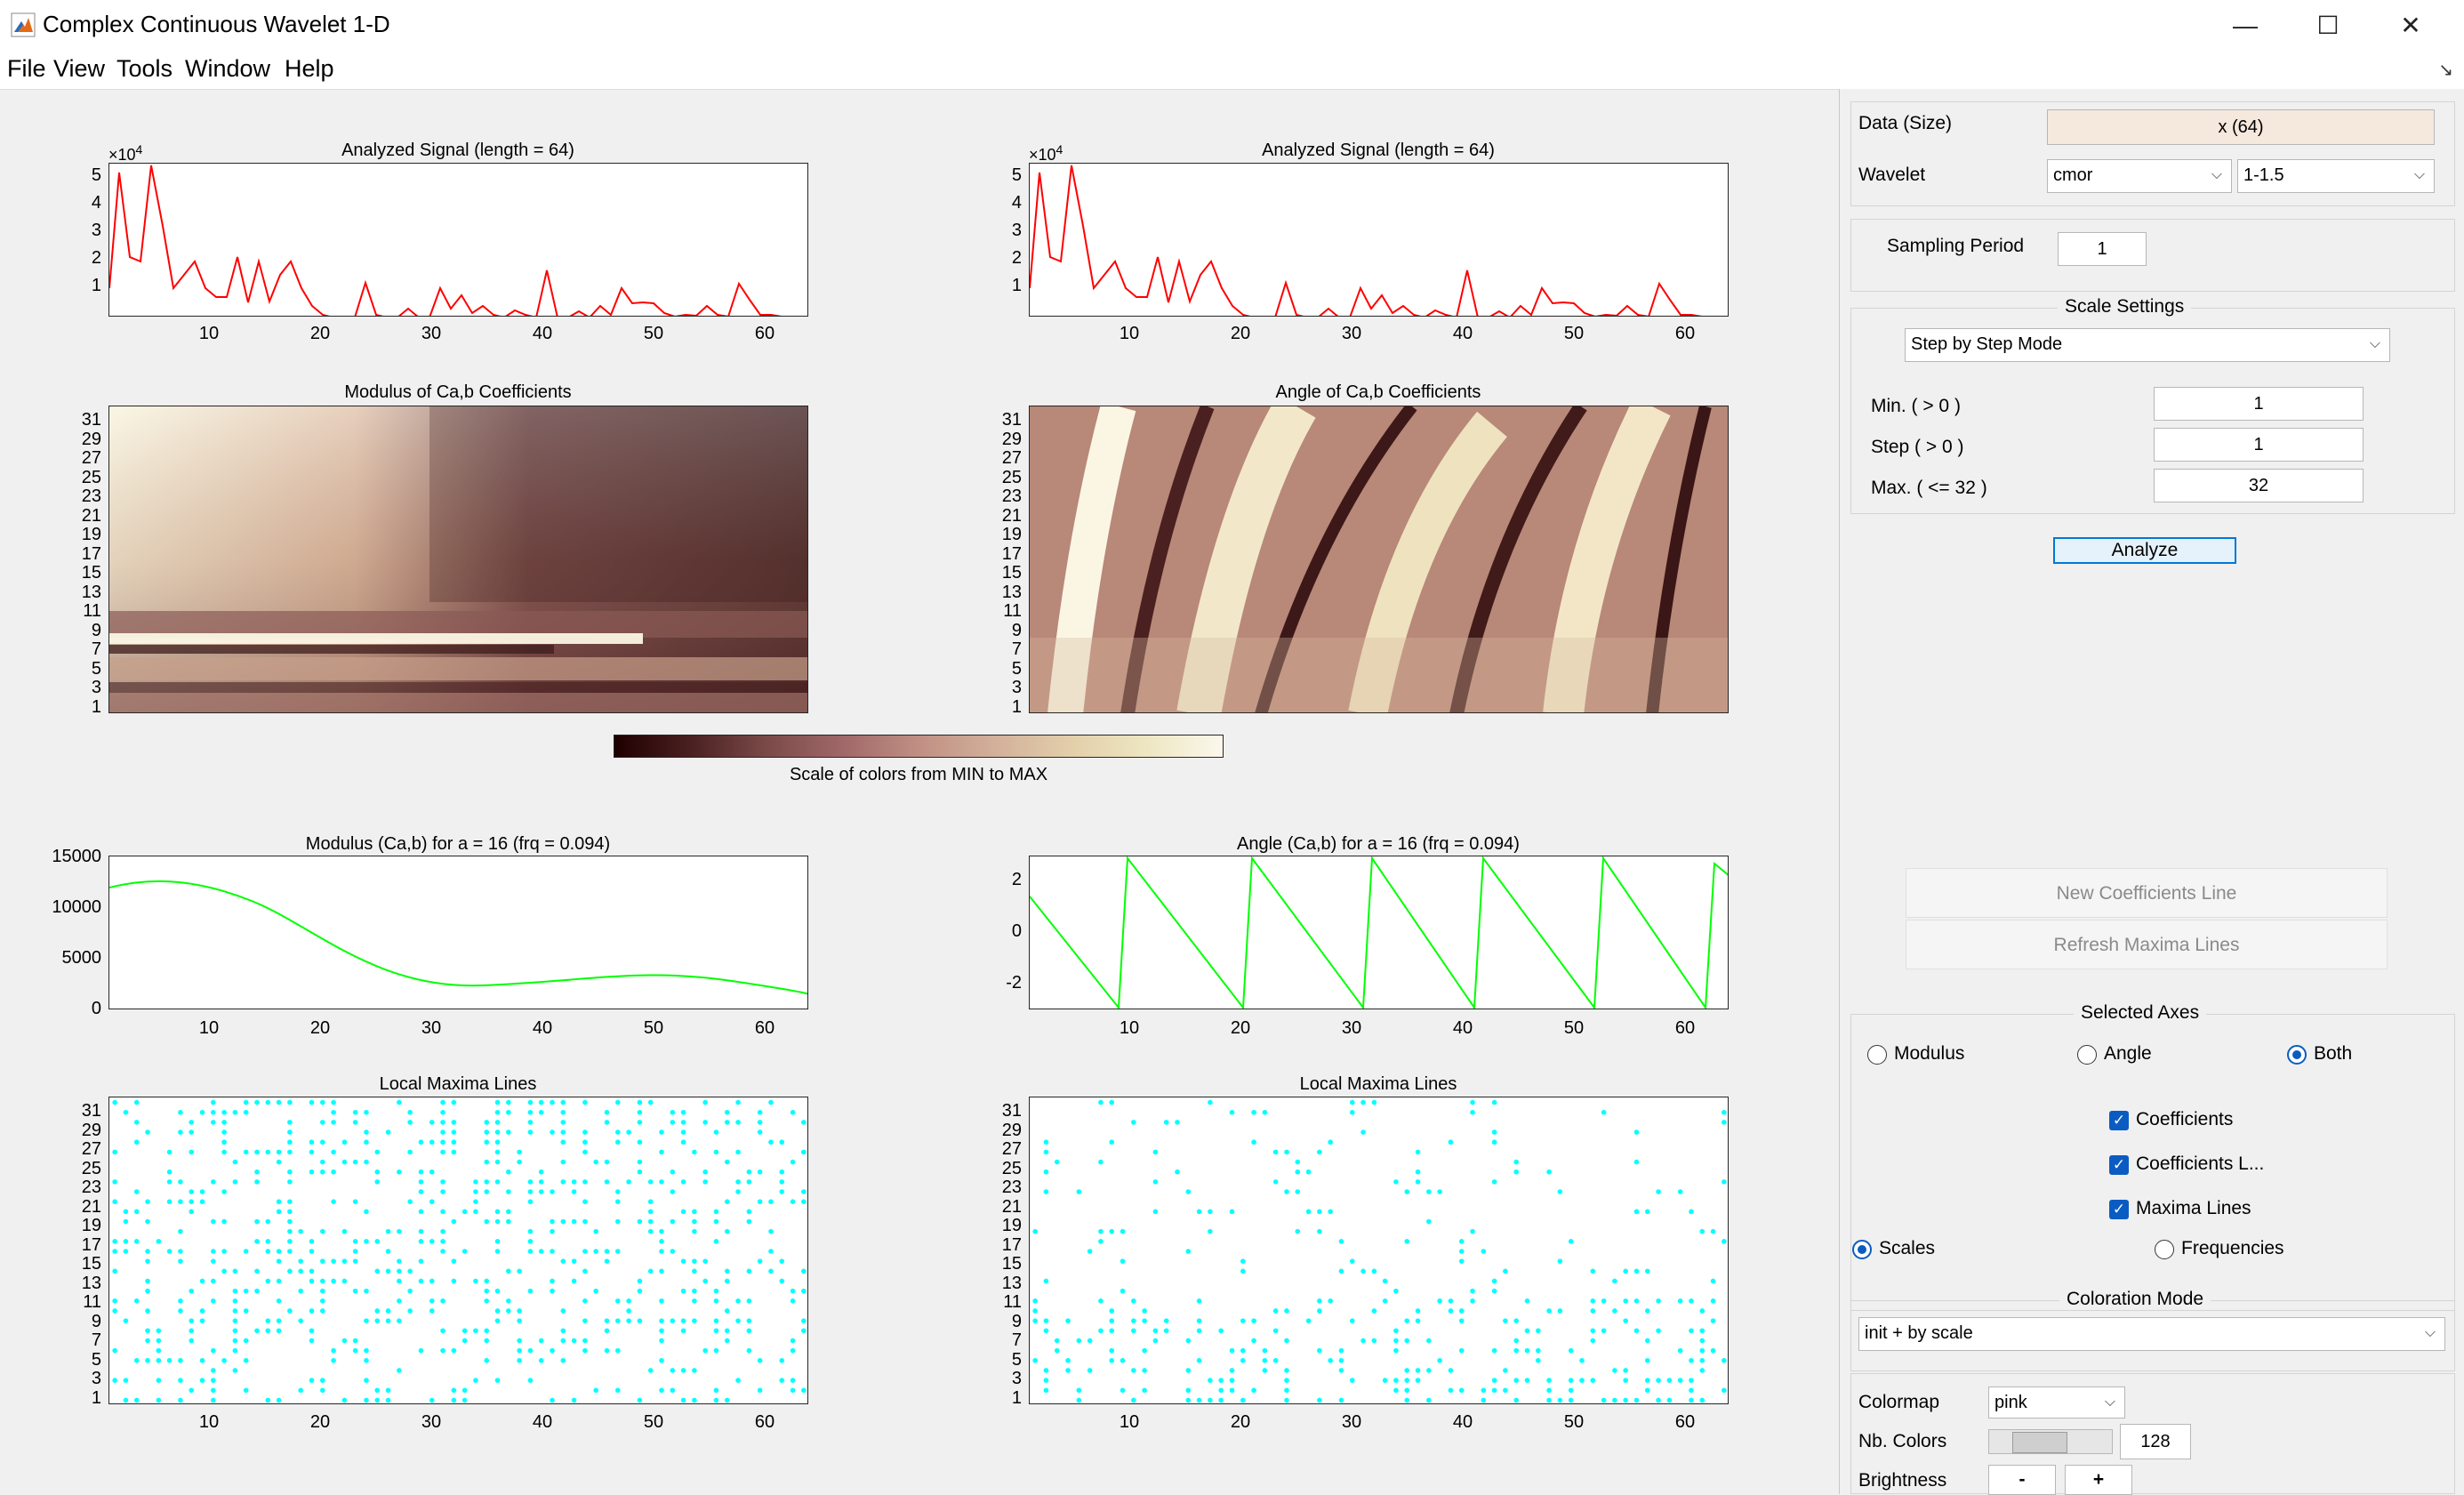 The image size is (2464, 1495). Describe the element at coordinates (2087, 1055) in the screenshot. I see `angle-radio` at that location.